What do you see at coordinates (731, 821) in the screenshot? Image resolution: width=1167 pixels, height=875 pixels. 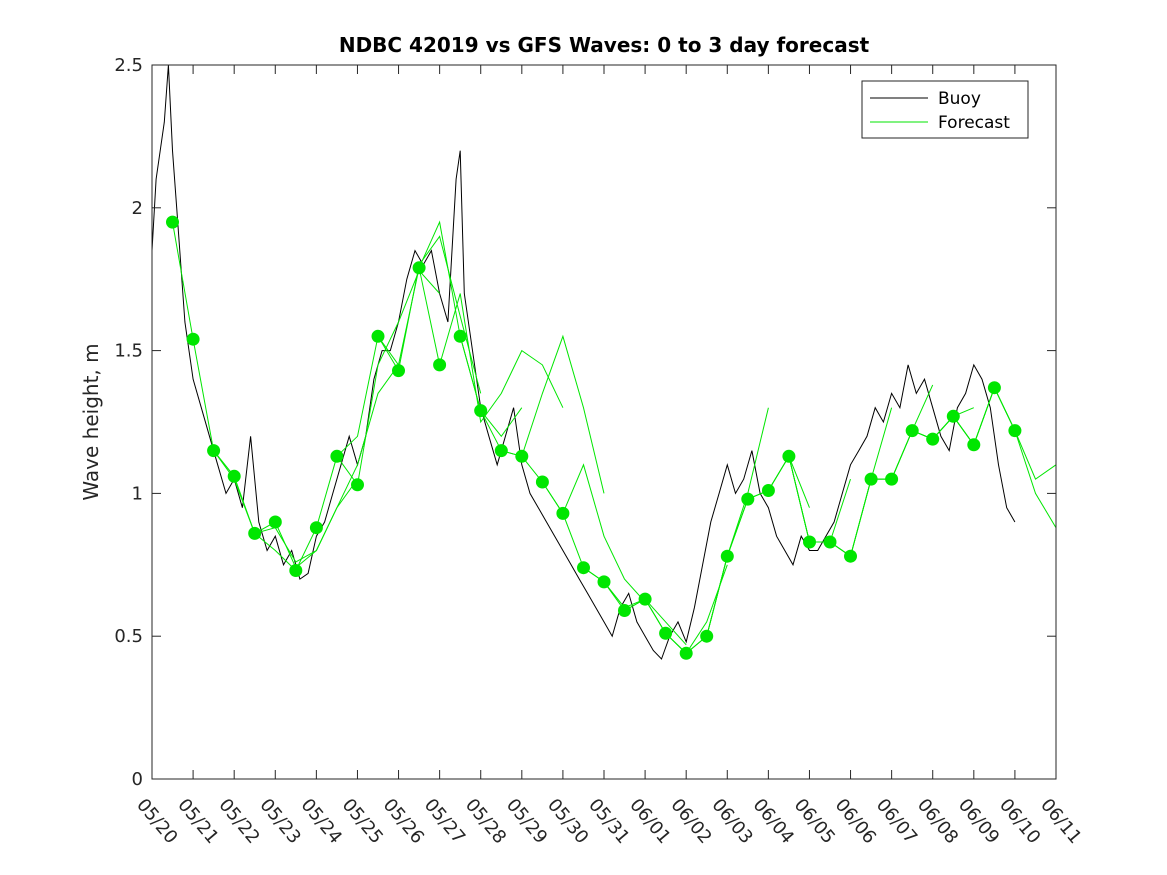 I see `x-tick-label: 06/03` at bounding box center [731, 821].